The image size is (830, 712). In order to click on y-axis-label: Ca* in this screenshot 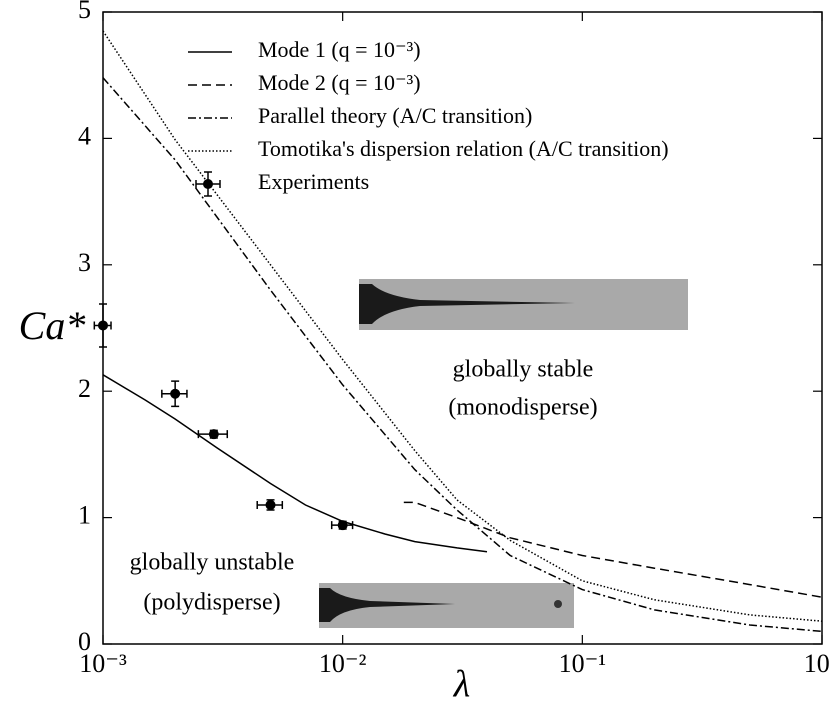, I will do `click(52, 325)`.